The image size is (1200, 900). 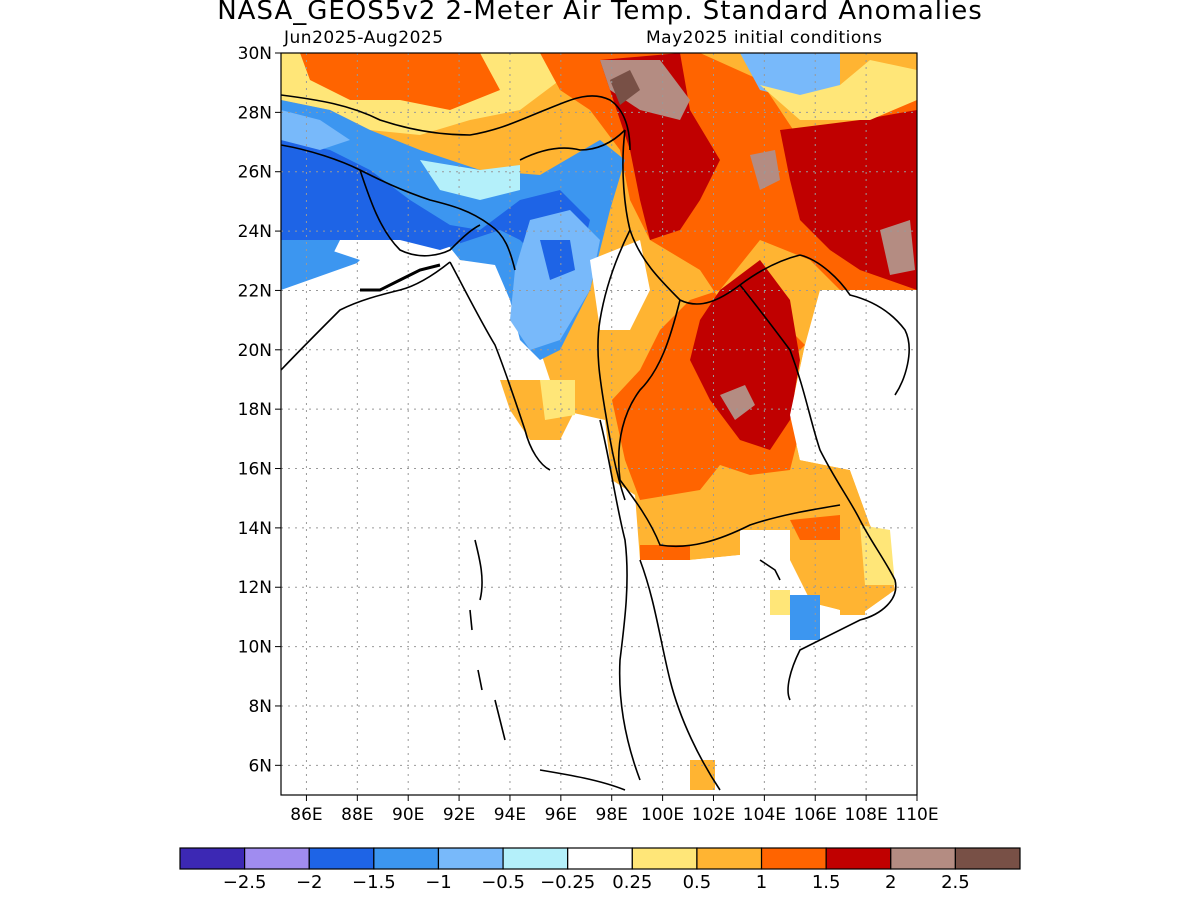 What do you see at coordinates (255, 173) in the screenshot?
I see `lat-tick-label: 26N` at bounding box center [255, 173].